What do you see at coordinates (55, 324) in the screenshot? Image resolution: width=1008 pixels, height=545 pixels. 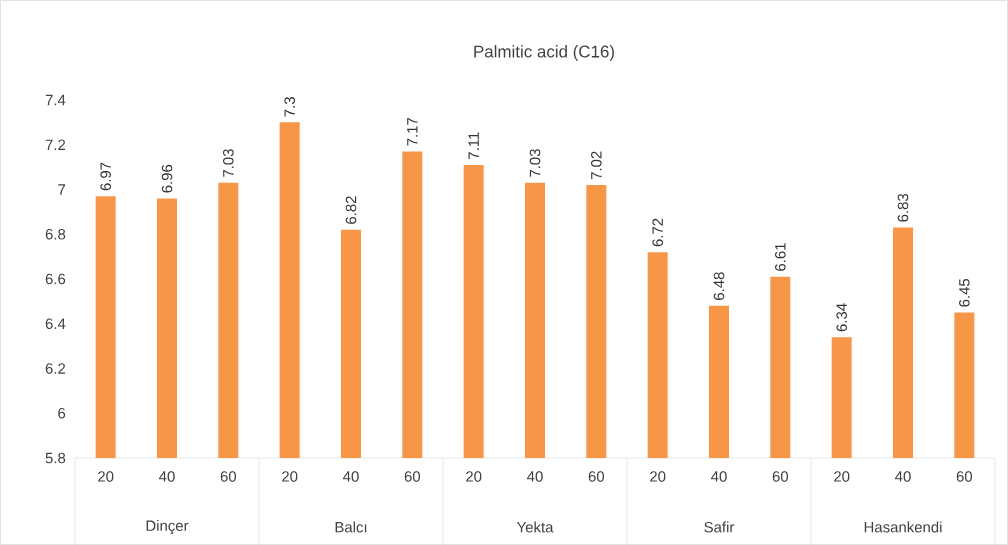 I see `y-tick-label: 6.4` at bounding box center [55, 324].